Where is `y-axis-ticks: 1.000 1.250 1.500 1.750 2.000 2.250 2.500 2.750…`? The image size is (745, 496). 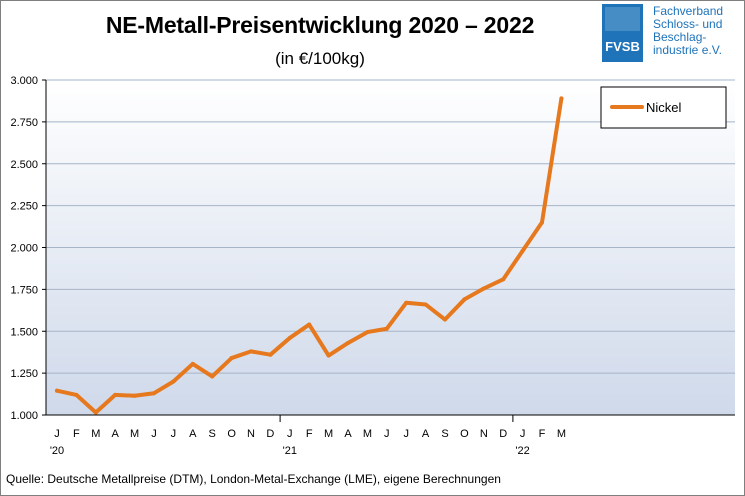 y-axis-ticks: 1.000 1.250 1.500 1.750 2.000 2.250 2.500 2.750… is located at coordinates (24, 248).